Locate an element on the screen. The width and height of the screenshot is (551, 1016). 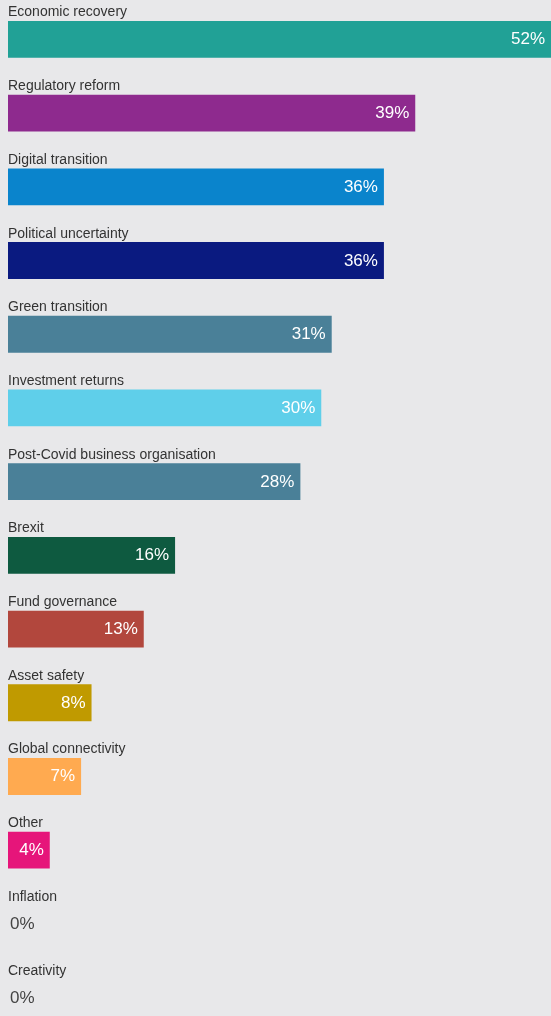
data-label: 8% is located at coordinates (73, 702).